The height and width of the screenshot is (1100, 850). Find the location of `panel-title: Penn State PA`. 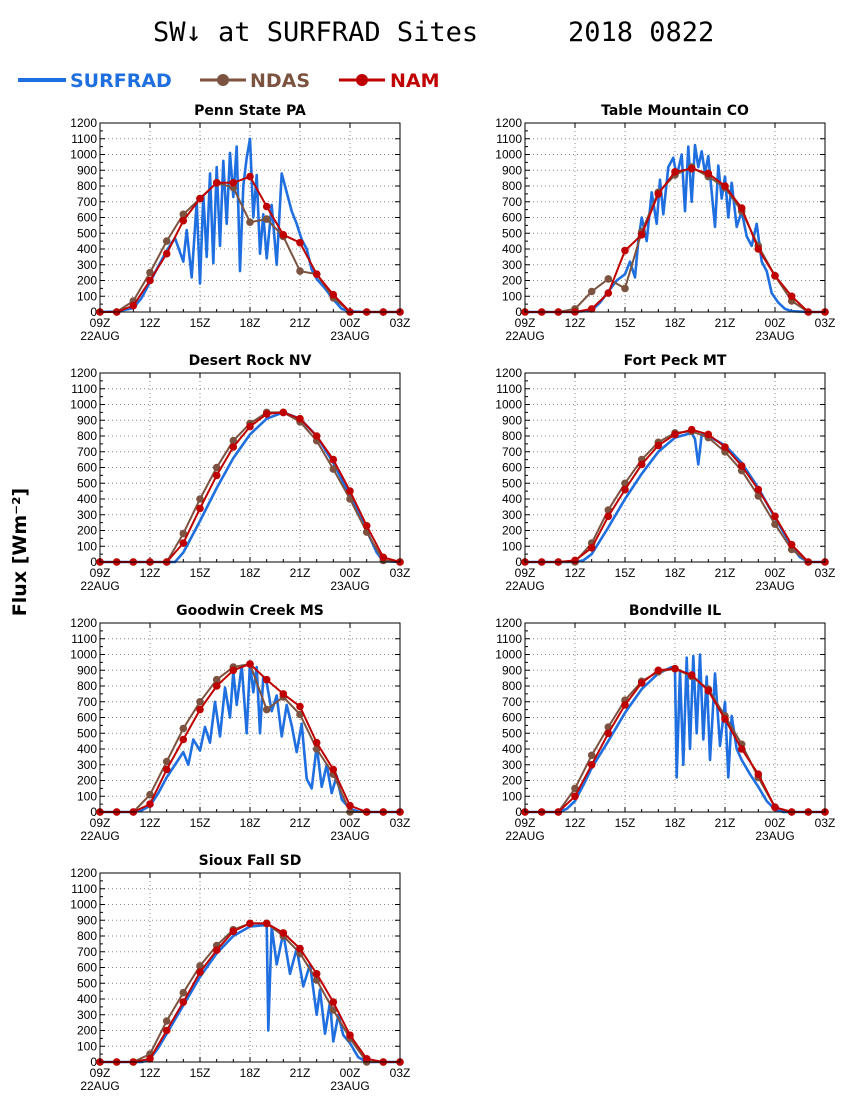

panel-title: Penn State PA is located at coordinates (250, 111).